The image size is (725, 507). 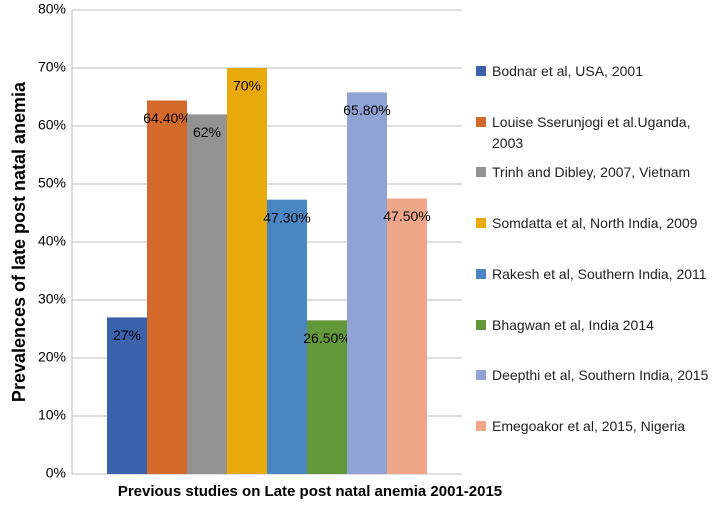 I want to click on legend-item: Rakesh et al, Southern India, 2011, so click(x=598, y=274).